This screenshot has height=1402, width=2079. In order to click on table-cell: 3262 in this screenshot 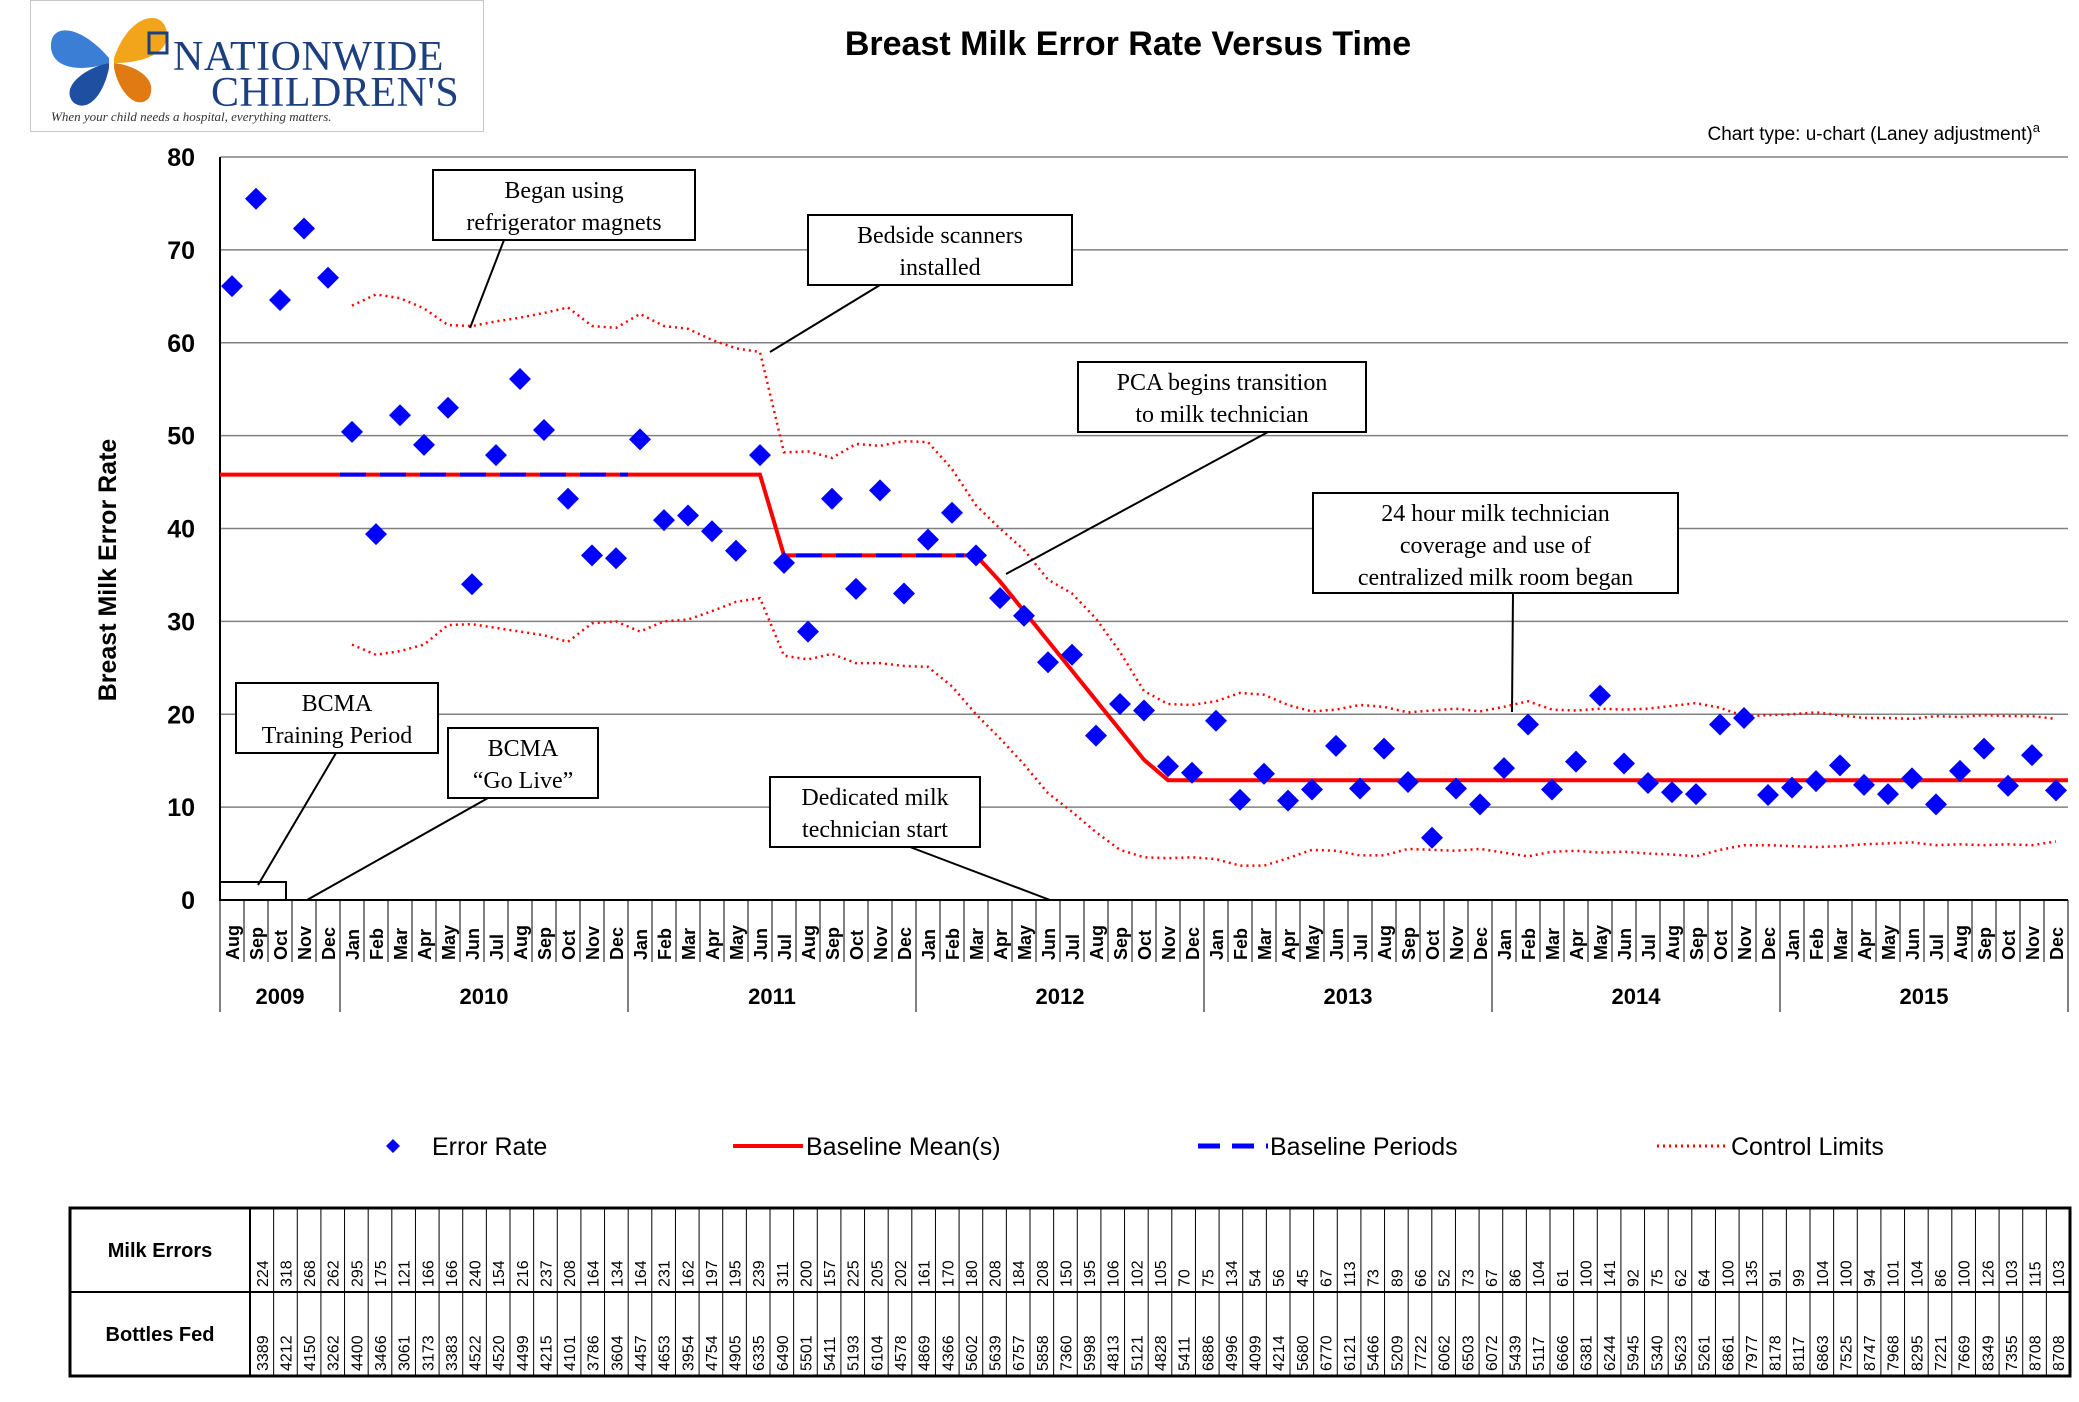, I will do `click(334, 1353)`.